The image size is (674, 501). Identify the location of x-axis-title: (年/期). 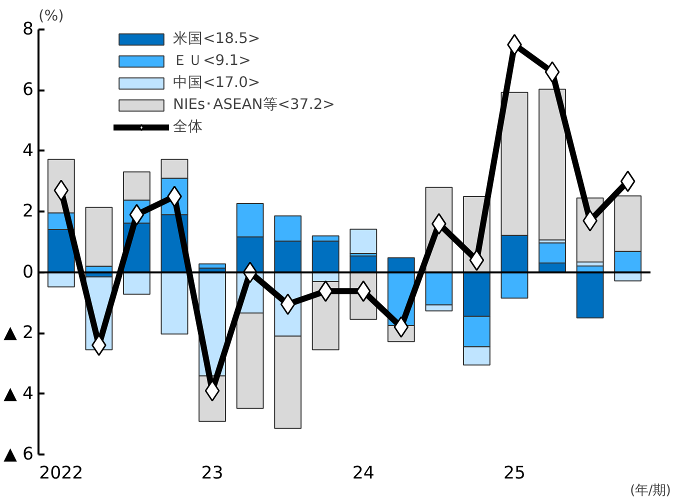
(650, 491).